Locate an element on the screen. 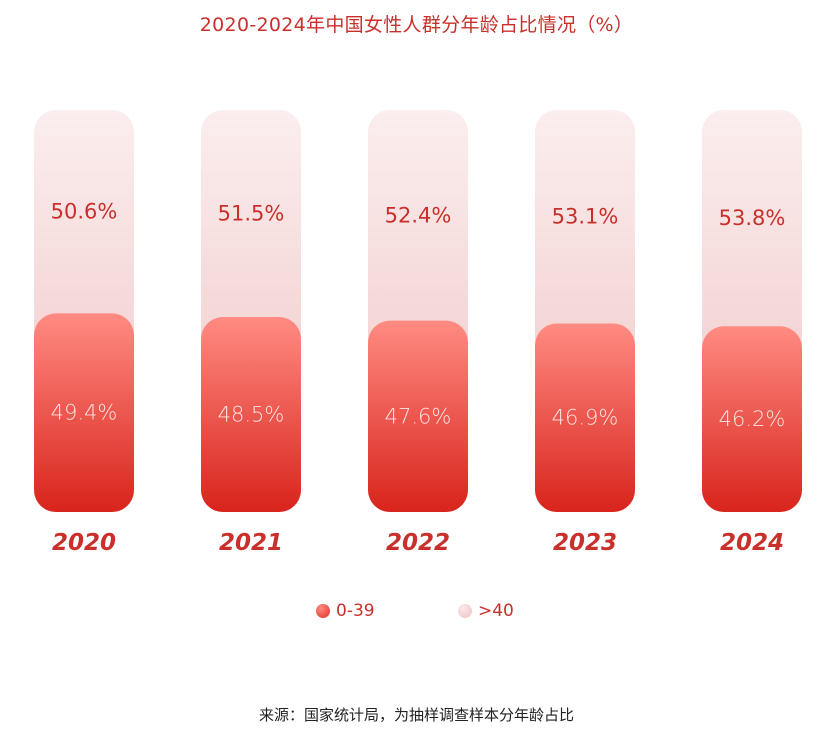 The height and width of the screenshot is (736, 833). legend-swatch-old is located at coordinates (465, 611).